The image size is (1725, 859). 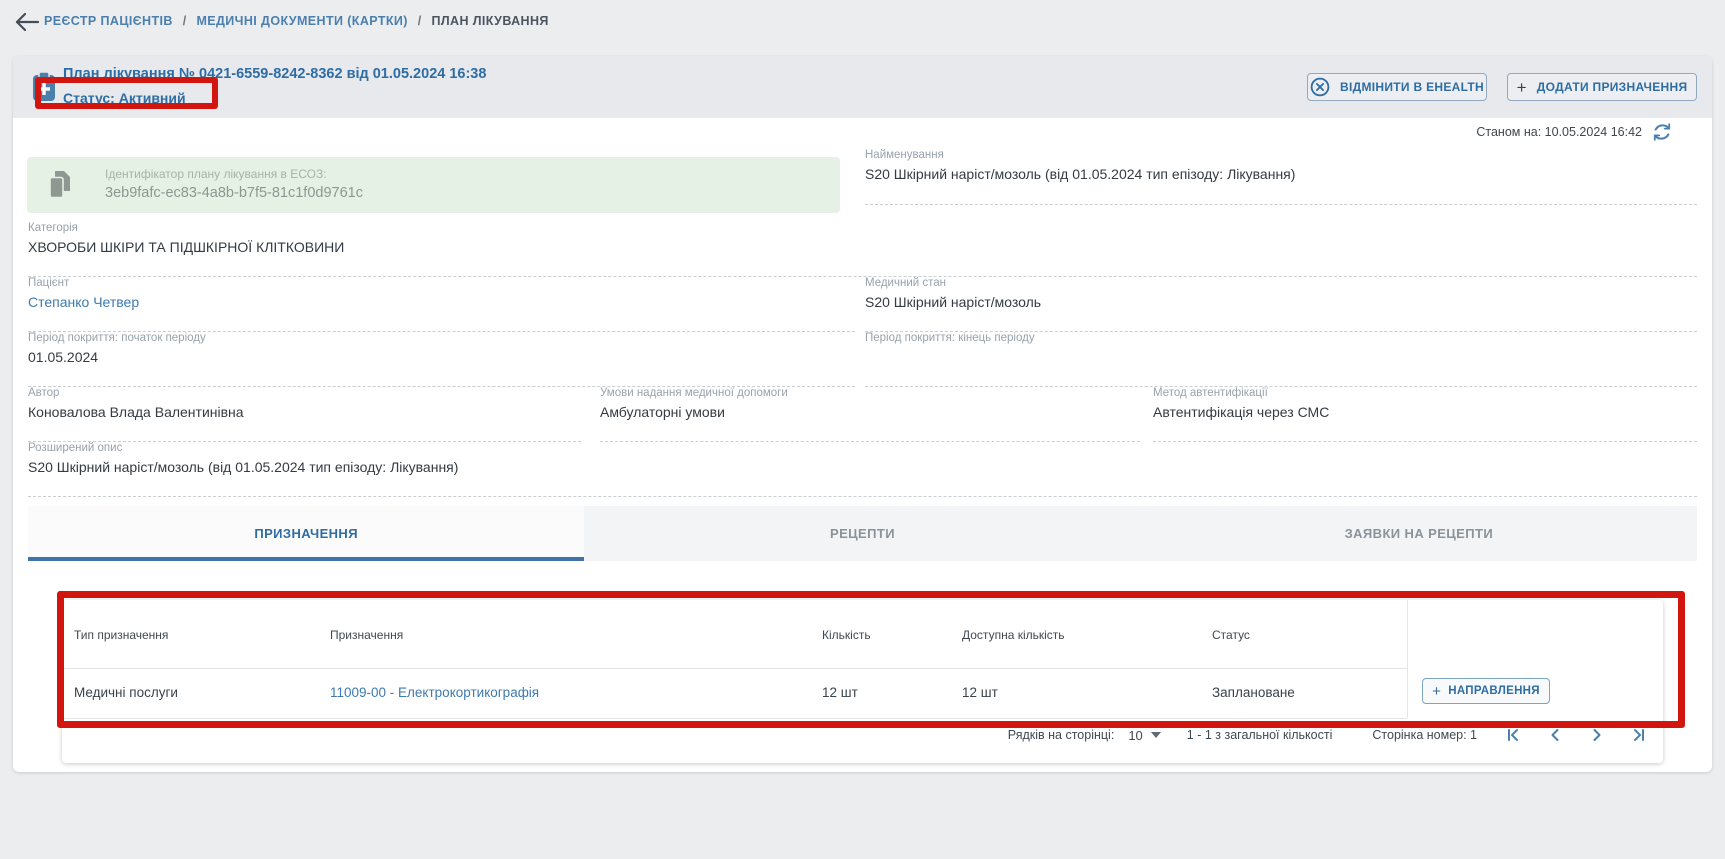 I want to click on first-page-button, so click(x=1513, y=735).